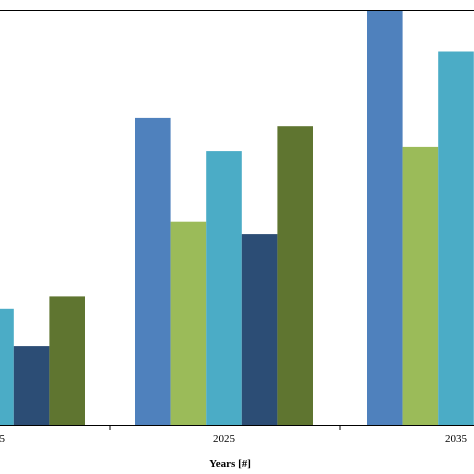 This screenshot has width=474, height=474. I want to click on x-tick-label-2015: 5, so click(3, 439).